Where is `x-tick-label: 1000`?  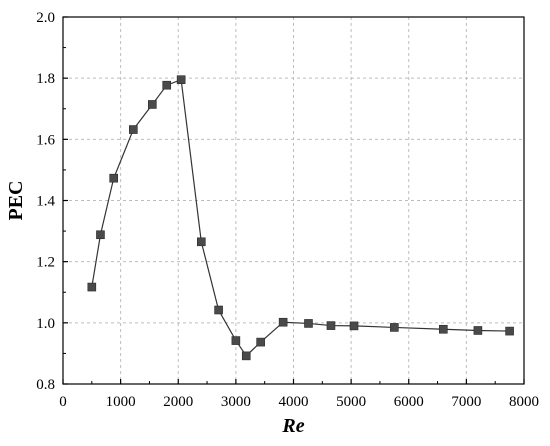
x-tick-label: 1000 is located at coordinates (121, 402).